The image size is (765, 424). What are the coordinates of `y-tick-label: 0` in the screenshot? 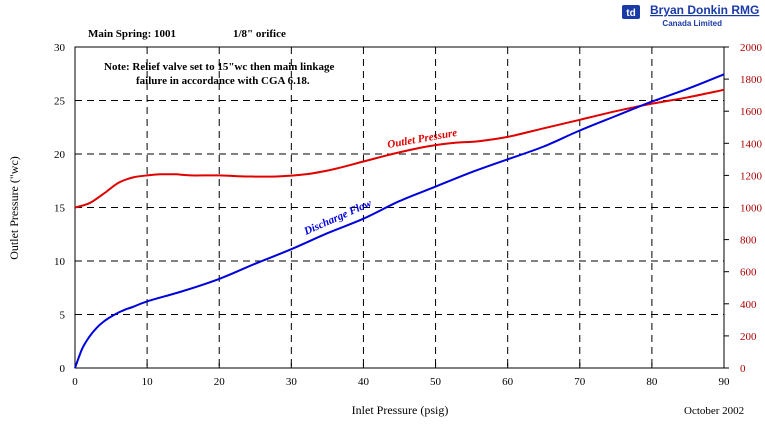 It's located at (63, 369).